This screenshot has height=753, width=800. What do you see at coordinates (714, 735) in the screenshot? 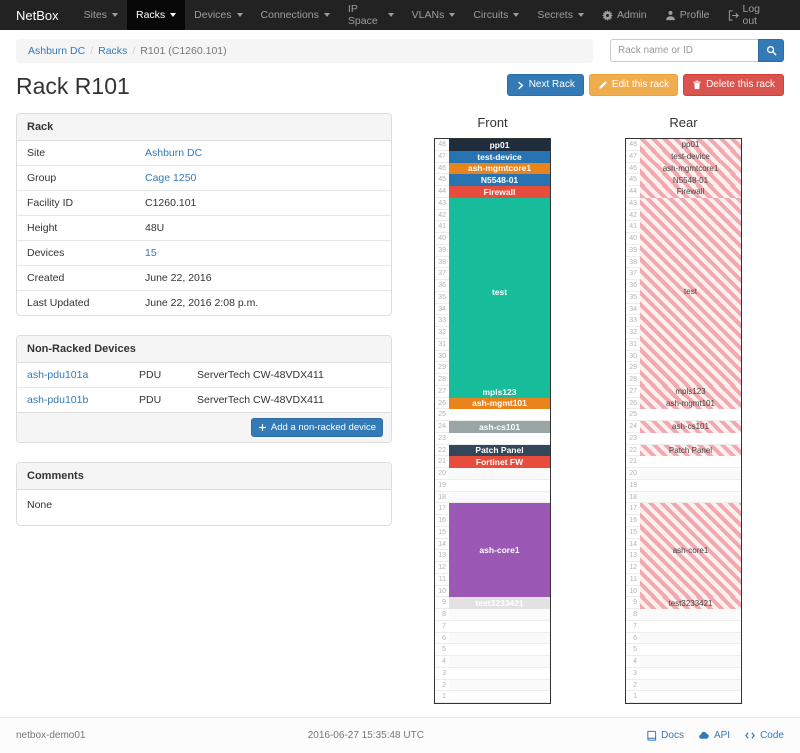
I see `footer-link-api: API` at bounding box center [714, 735].